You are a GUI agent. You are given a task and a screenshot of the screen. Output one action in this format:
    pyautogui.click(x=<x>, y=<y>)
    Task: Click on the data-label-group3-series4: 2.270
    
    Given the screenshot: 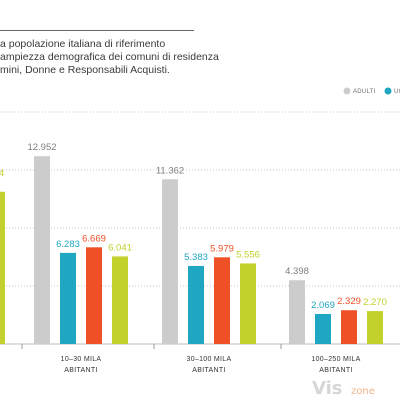 What is the action you would take?
    pyautogui.click(x=375, y=302)
    